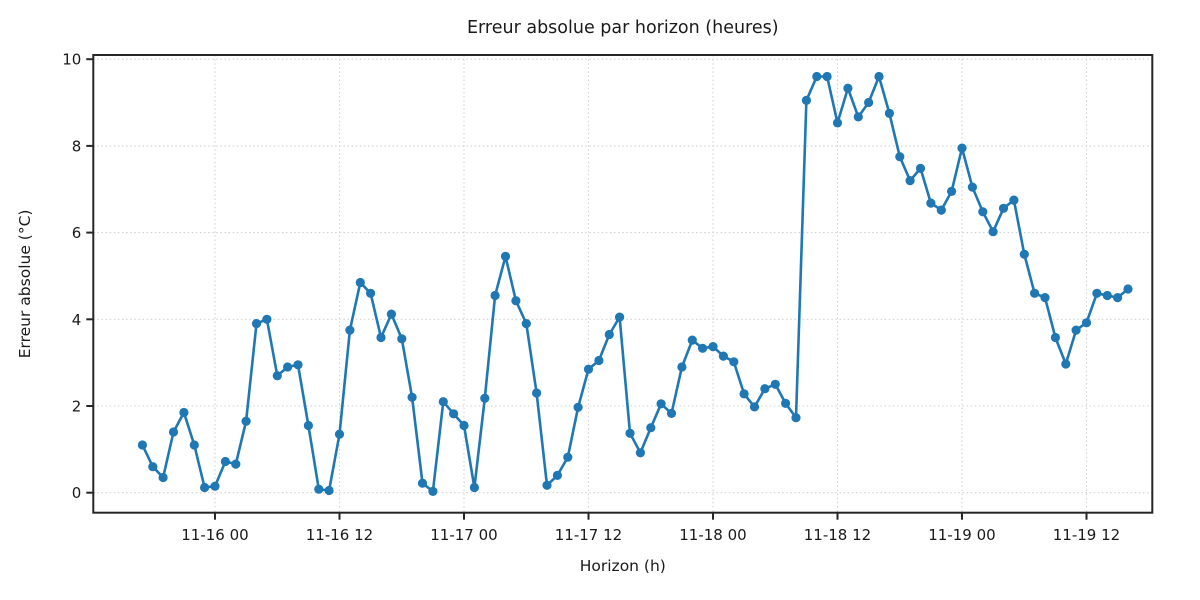 The image size is (1200, 600). I want to click on x-tick-label: 11-19 00, so click(961, 535).